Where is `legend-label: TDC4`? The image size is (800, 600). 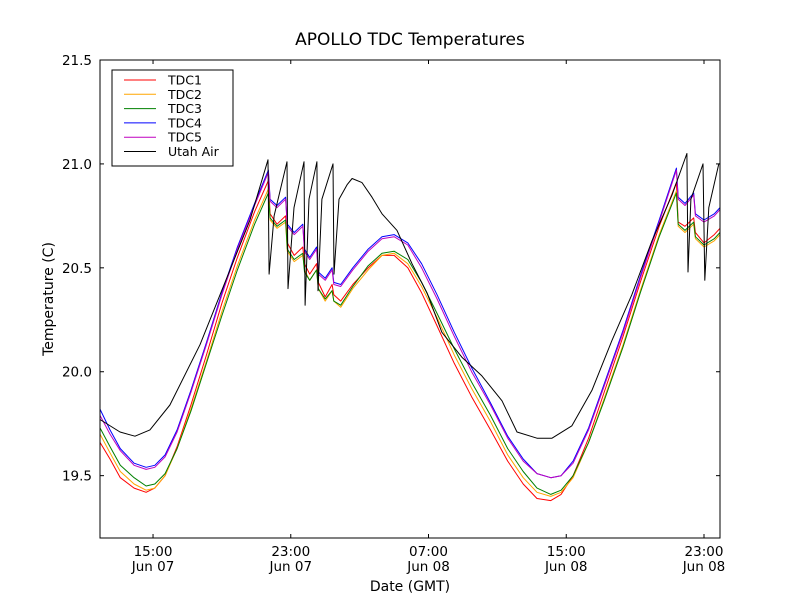 legend-label: TDC4 is located at coordinates (184, 122).